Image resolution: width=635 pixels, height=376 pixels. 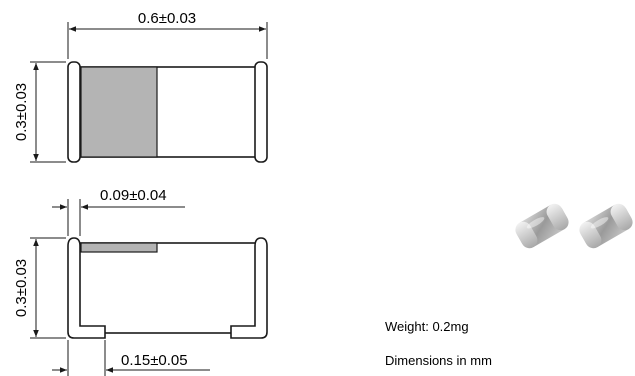 I want to click on weight-note: Weight: 0.2mg, so click(x=427, y=326).